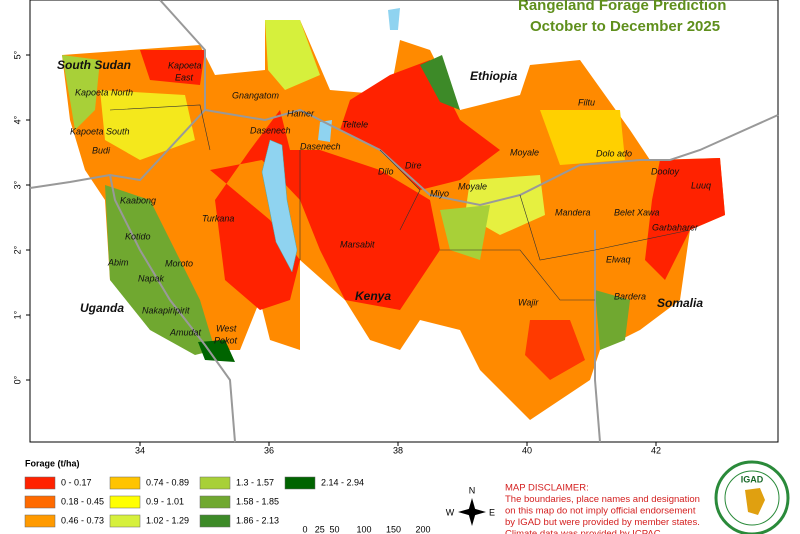 The image size is (800, 534). What do you see at coordinates (185, 65) in the screenshot?
I see `place-label: Kapoeta` at bounding box center [185, 65].